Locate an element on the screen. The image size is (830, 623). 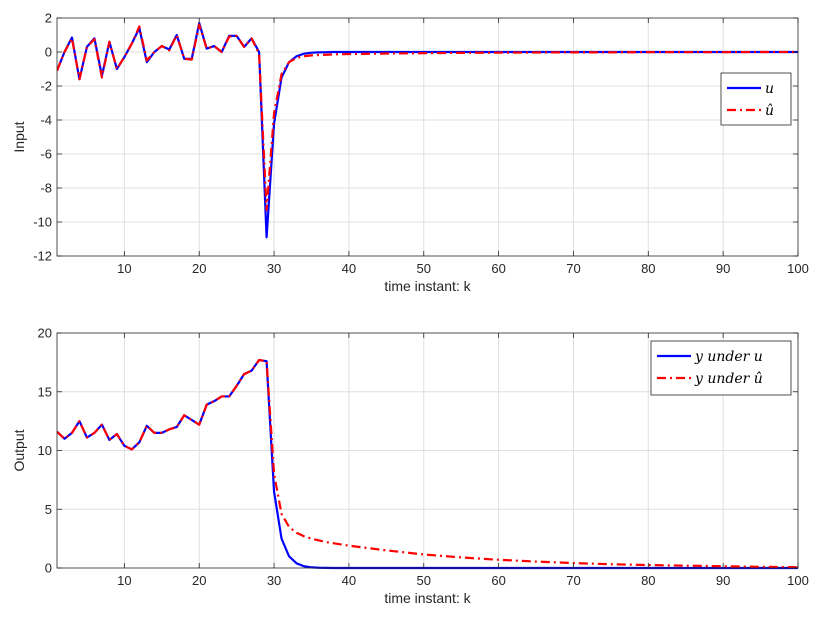
y-tick-label: 5 is located at coordinates (48, 509).